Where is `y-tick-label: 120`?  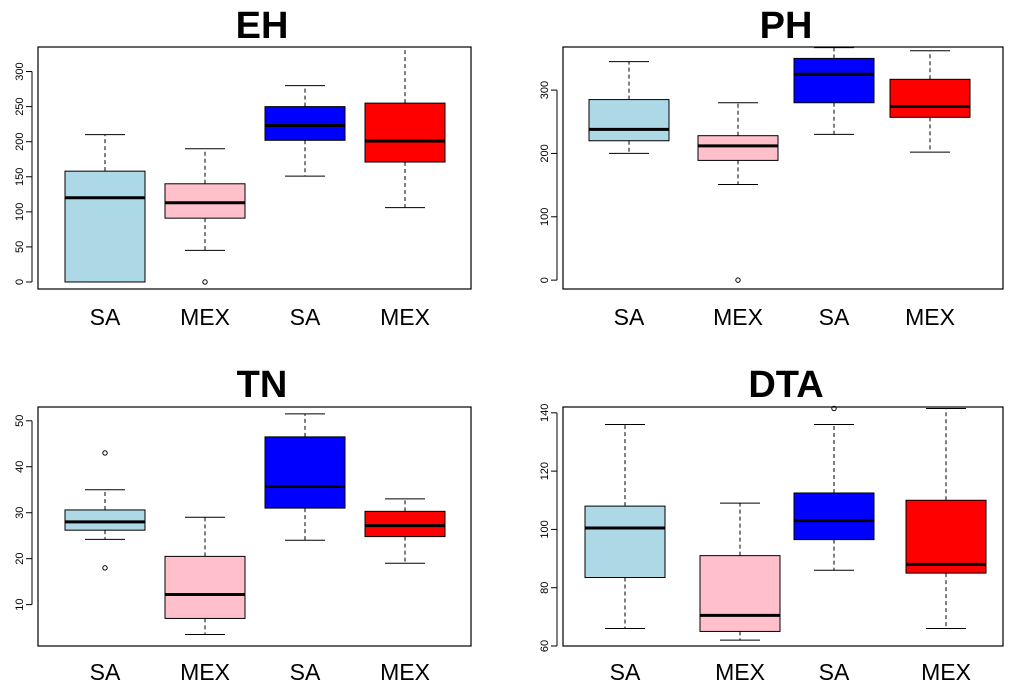 y-tick-label: 120 is located at coordinates (545, 471).